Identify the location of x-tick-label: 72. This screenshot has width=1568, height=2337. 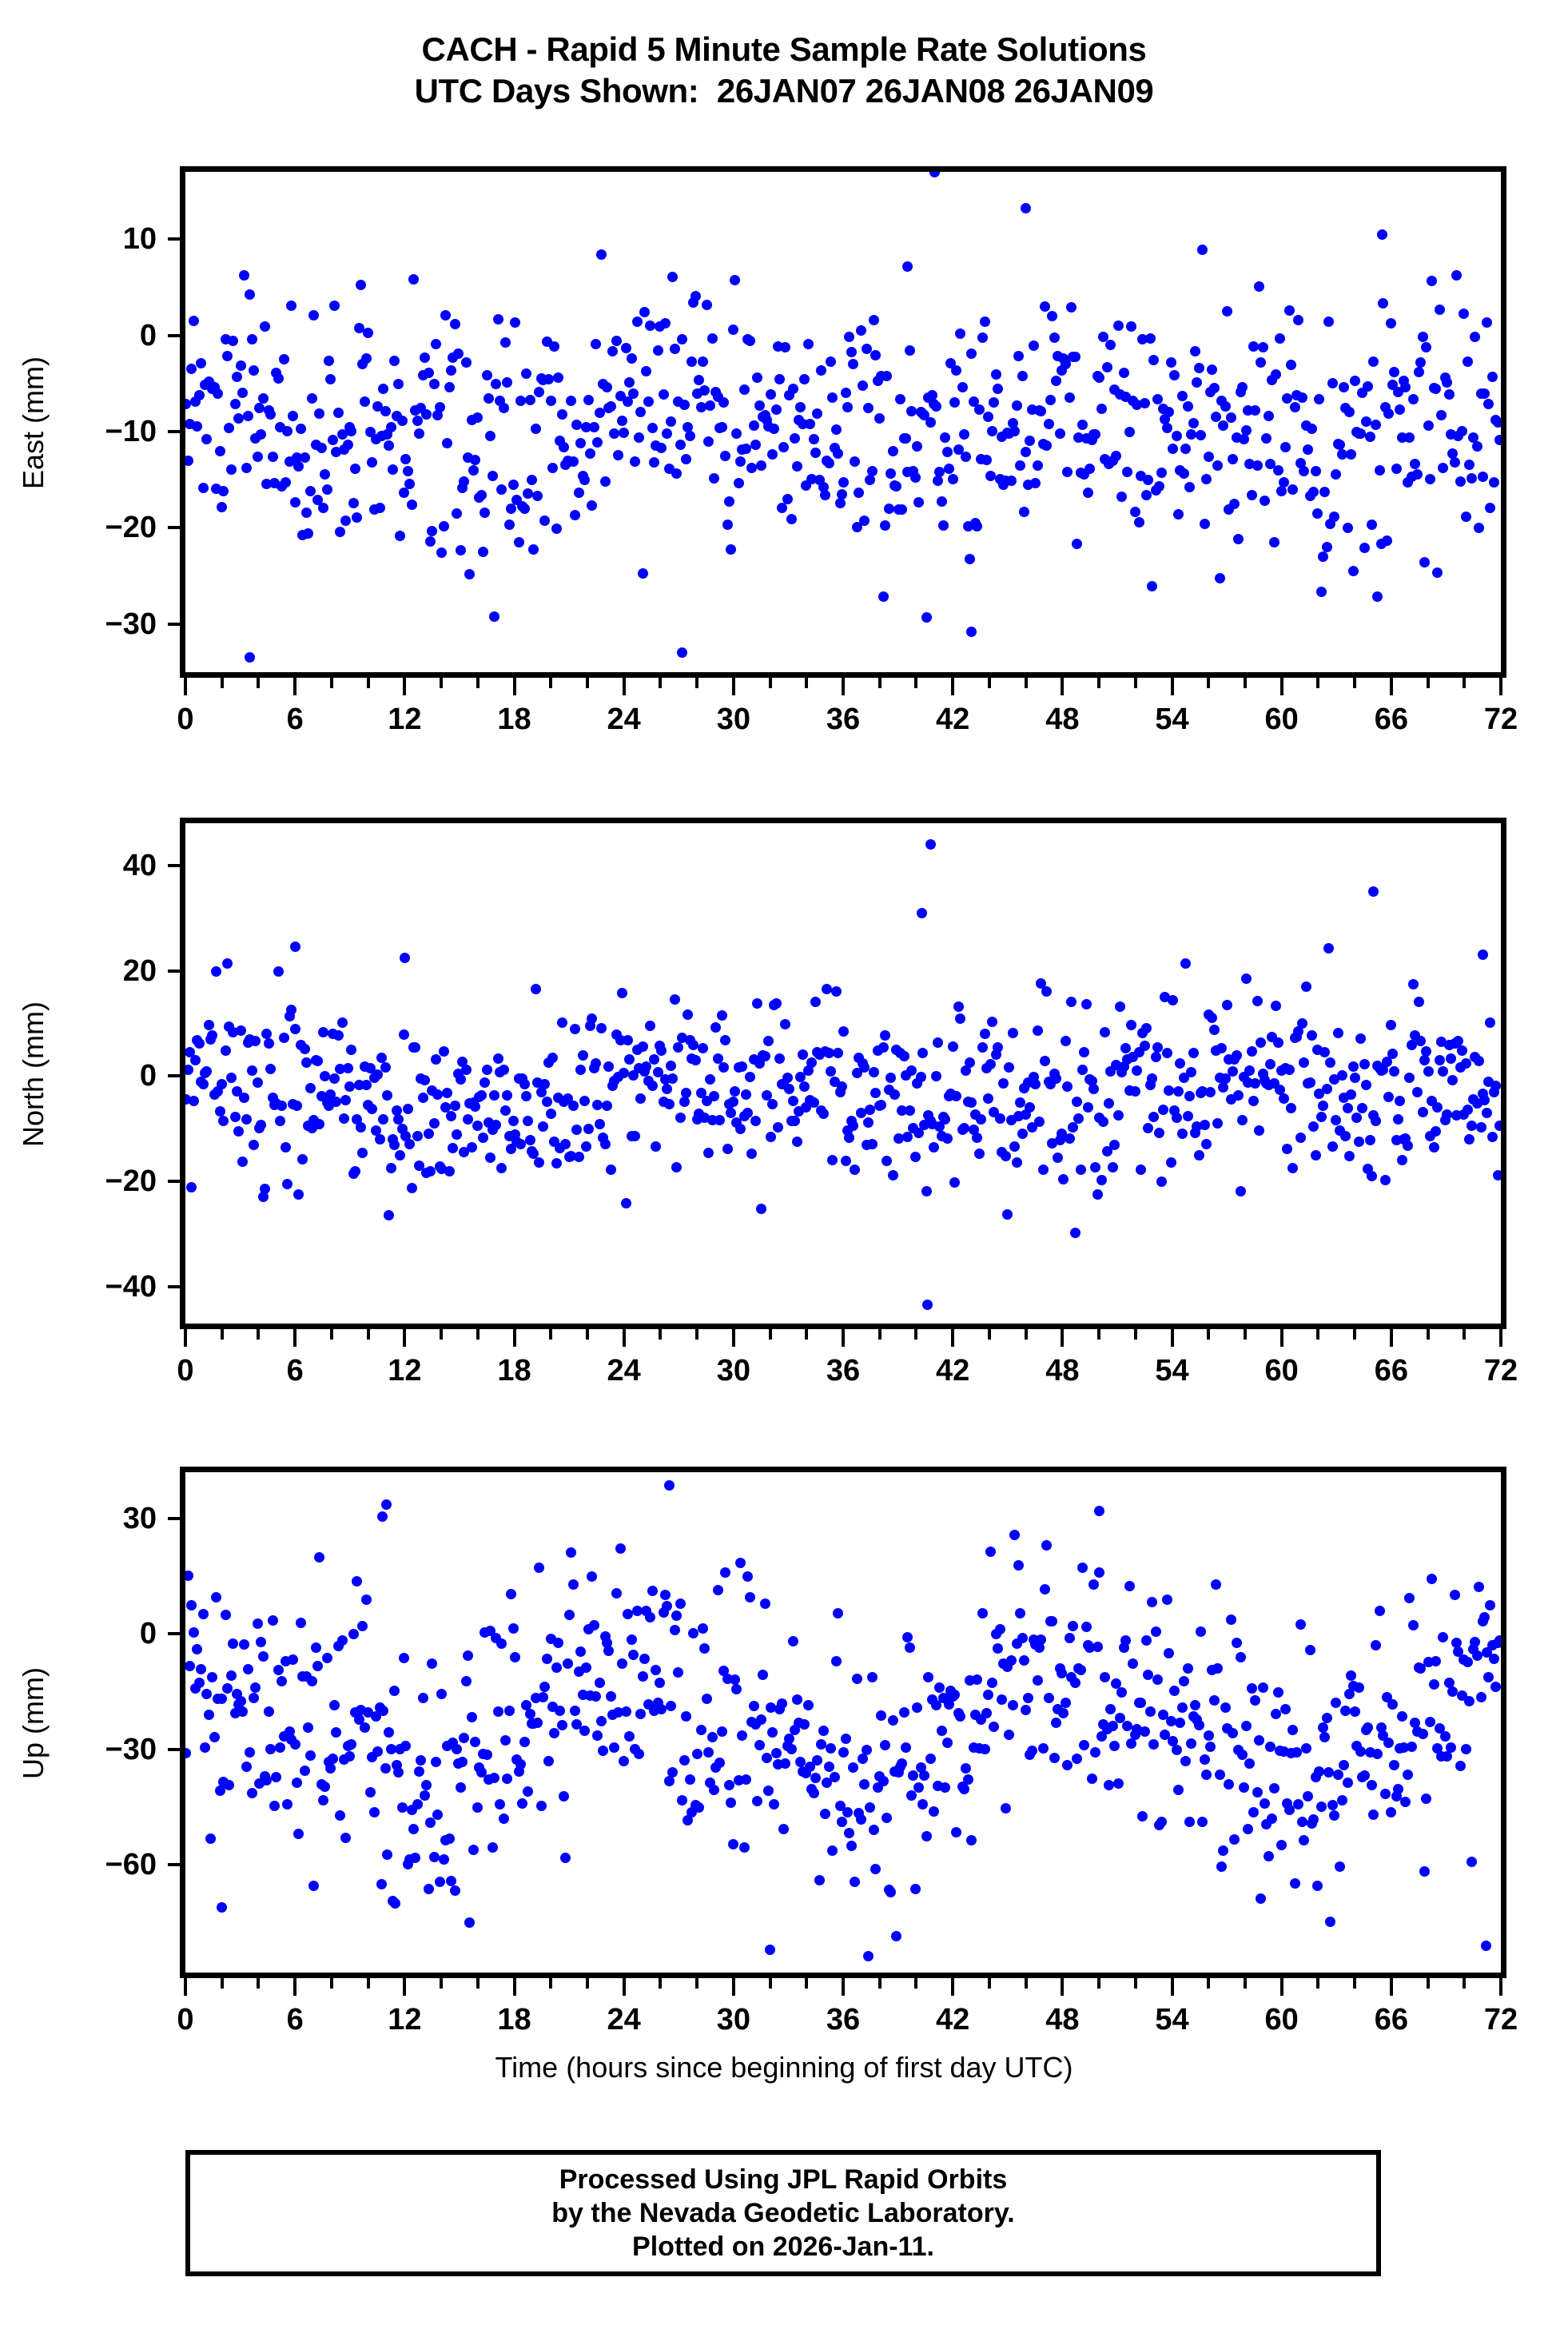
(1500, 1371).